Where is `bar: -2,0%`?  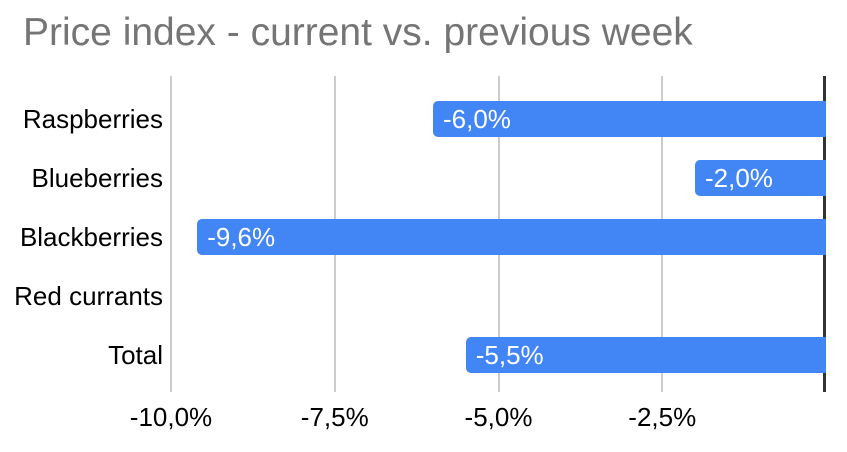
bar: -2,0% is located at coordinates (760, 178).